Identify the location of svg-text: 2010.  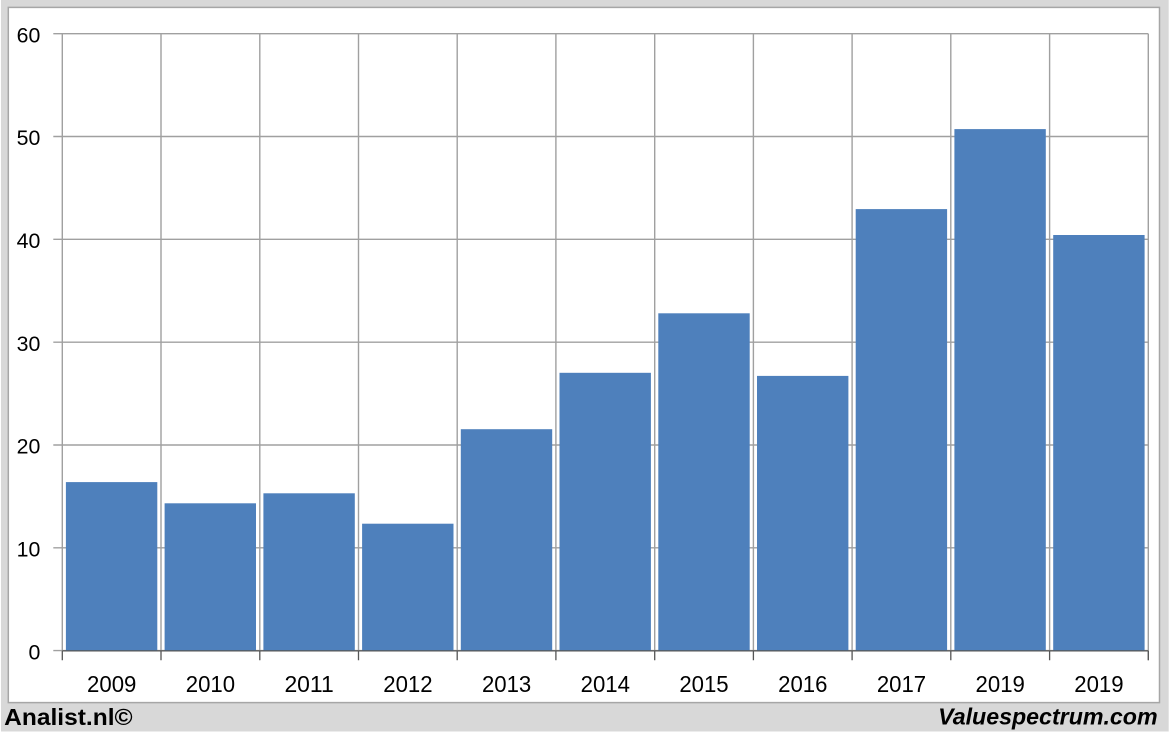
(210, 684).